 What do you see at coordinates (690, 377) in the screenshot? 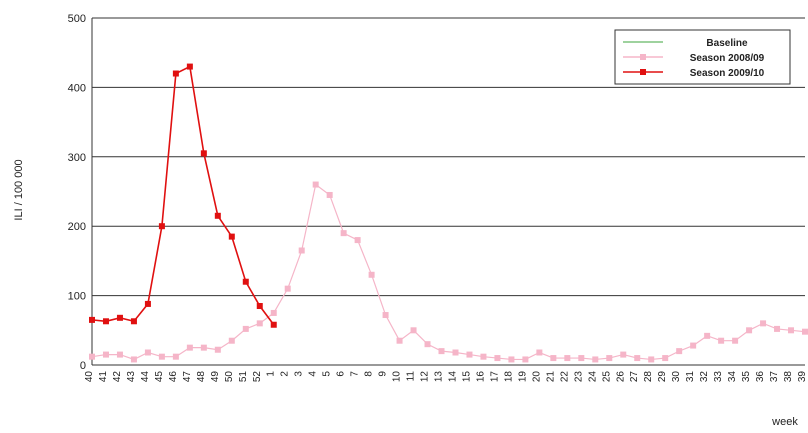
I see `x-tick-label: 31` at bounding box center [690, 377].